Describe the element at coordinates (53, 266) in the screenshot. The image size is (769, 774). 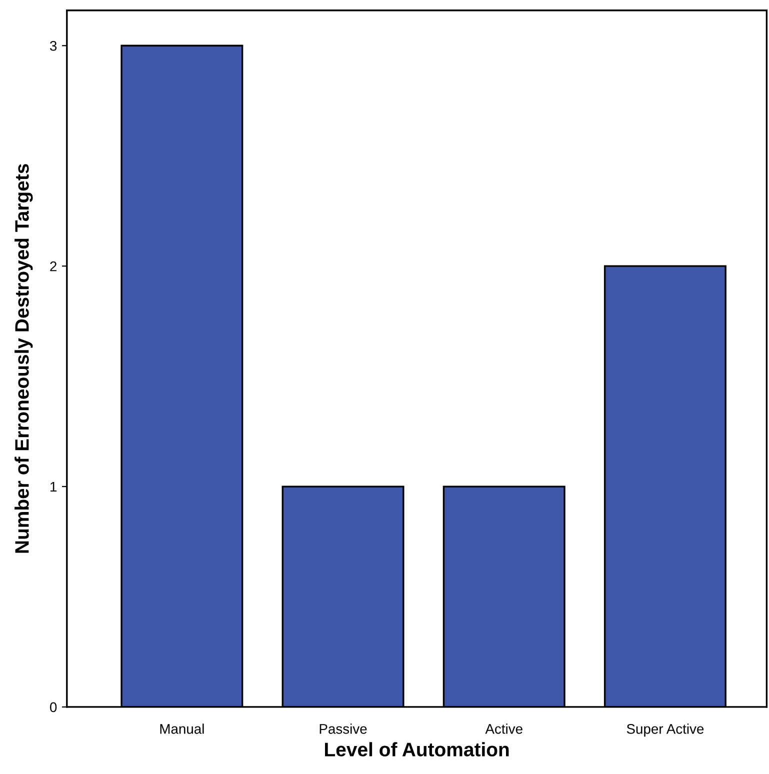
I see `y-tick-label: 2` at that location.